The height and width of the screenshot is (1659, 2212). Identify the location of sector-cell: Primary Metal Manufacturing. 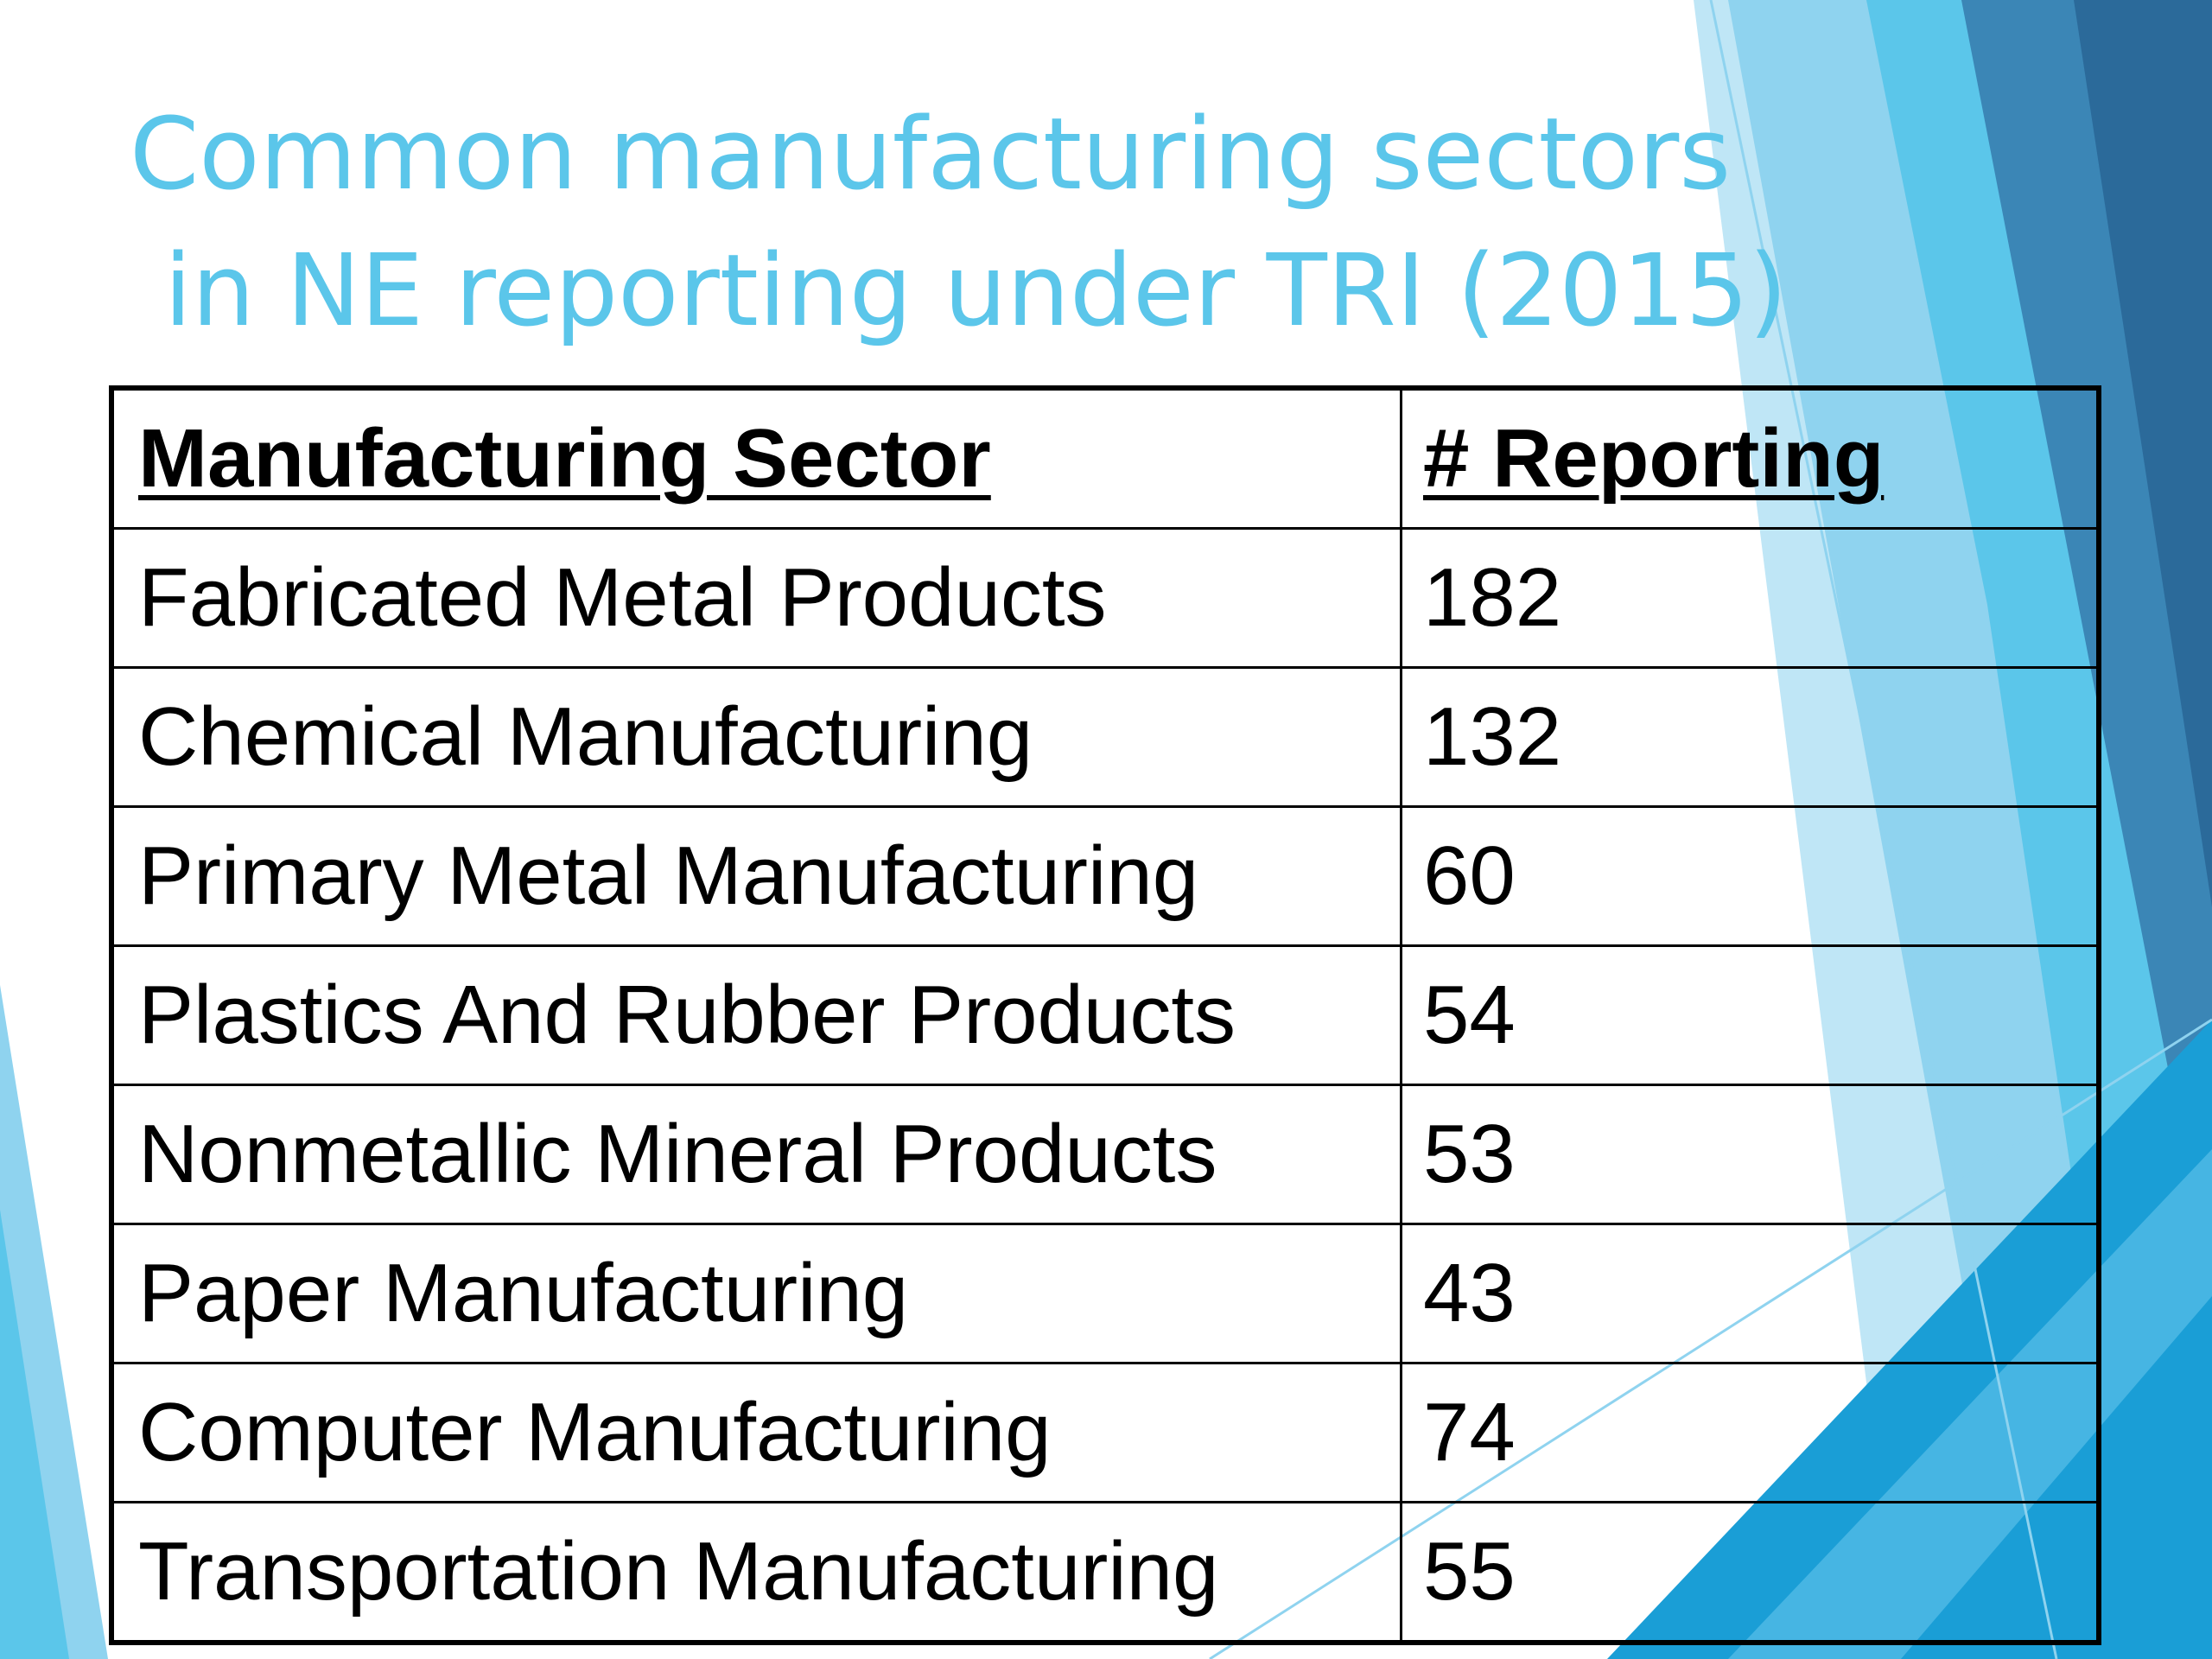
(756, 876).